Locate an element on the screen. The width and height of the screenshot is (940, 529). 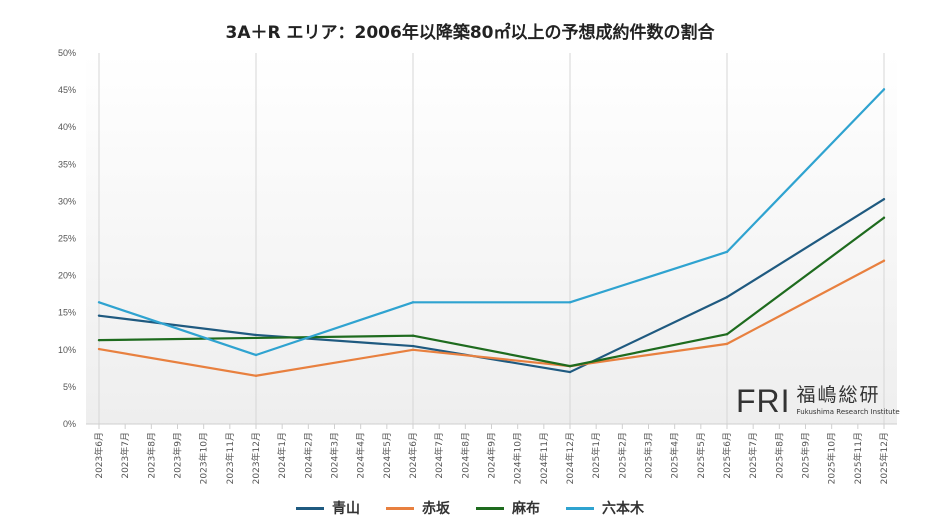
x-tick-label: 2025年8月 is located at coordinates (779, 455).